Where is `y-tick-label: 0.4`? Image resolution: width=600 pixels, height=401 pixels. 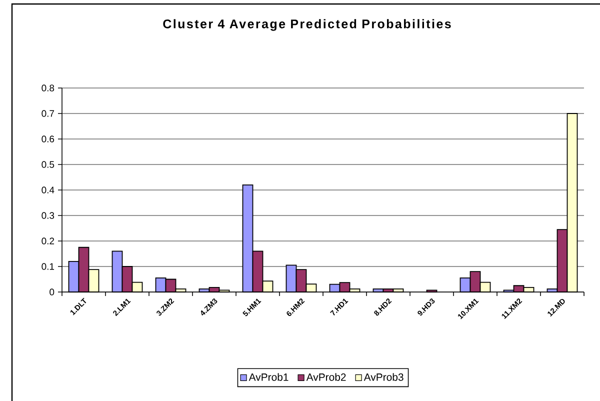 y-tick-label: 0.4 is located at coordinates (48, 190).